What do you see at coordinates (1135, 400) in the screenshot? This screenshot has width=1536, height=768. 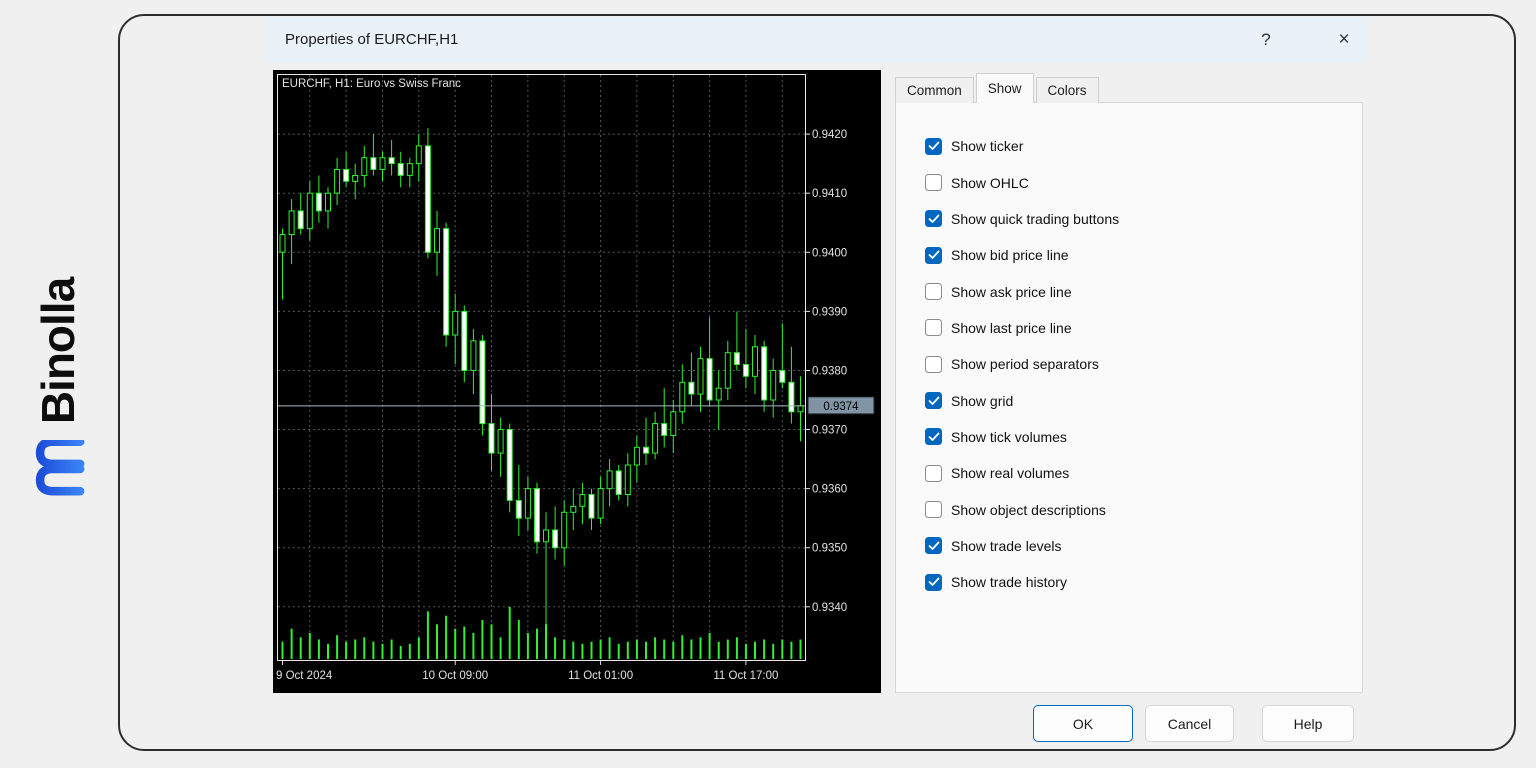 I see `option-row-show-grid: Show grid` at bounding box center [1135, 400].